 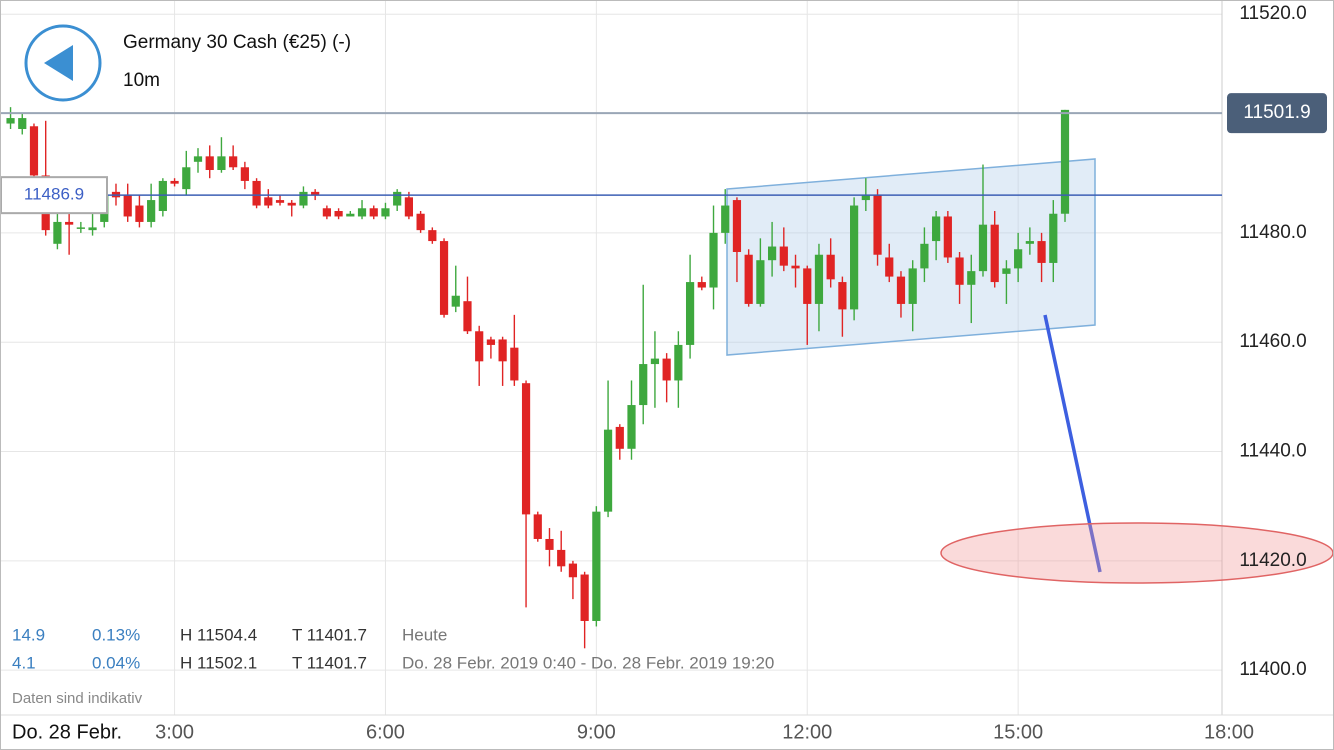 I want to click on x-tick-label: 6:00, so click(x=385, y=732).